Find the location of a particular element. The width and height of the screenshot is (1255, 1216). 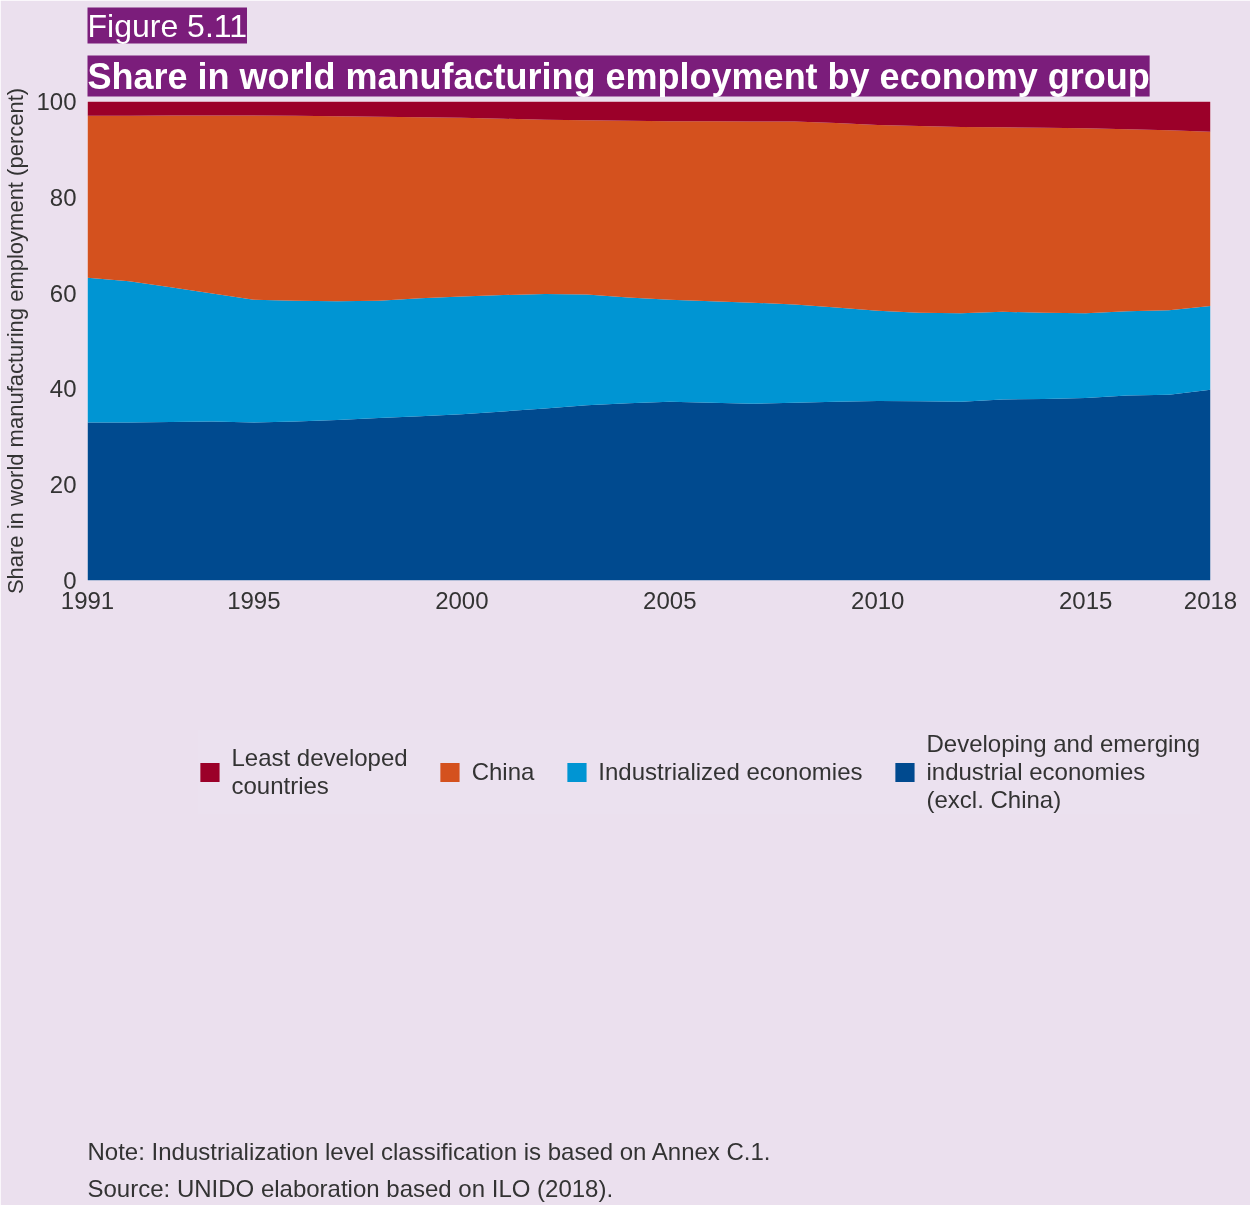

legend-label: China is located at coordinates (503, 772).